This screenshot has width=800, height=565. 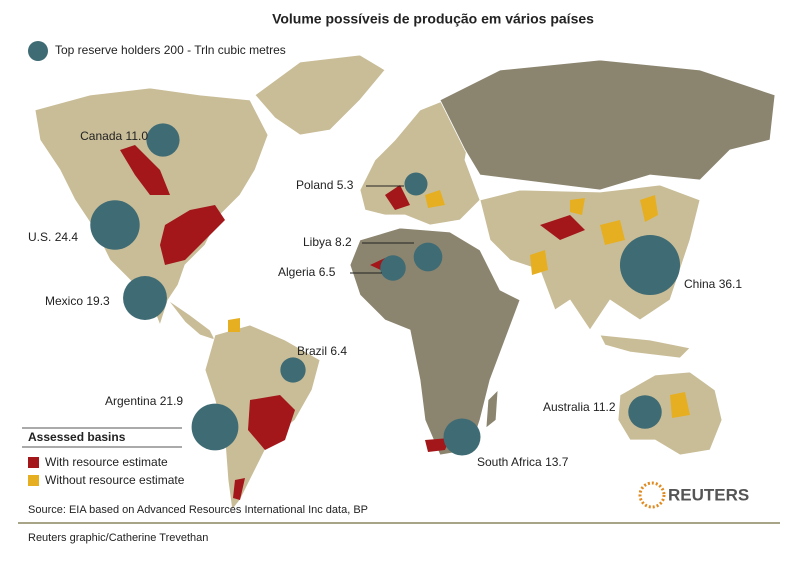 What do you see at coordinates (98, 301) in the screenshot?
I see `reserve-value: 19.3` at bounding box center [98, 301].